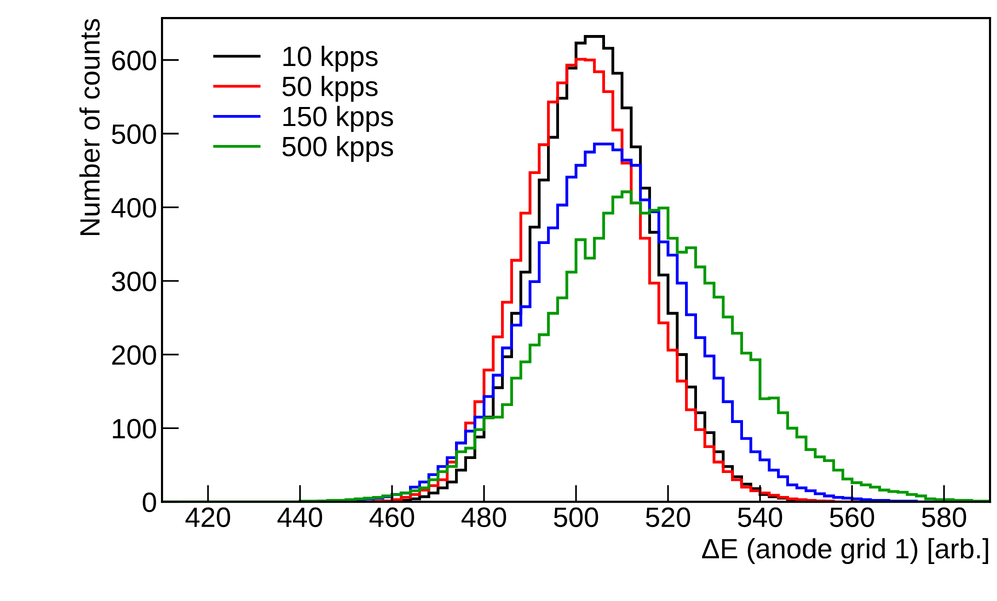  I want to click on x-axis-title: ΔE (anode grid 1) [arb.], so click(845, 551).